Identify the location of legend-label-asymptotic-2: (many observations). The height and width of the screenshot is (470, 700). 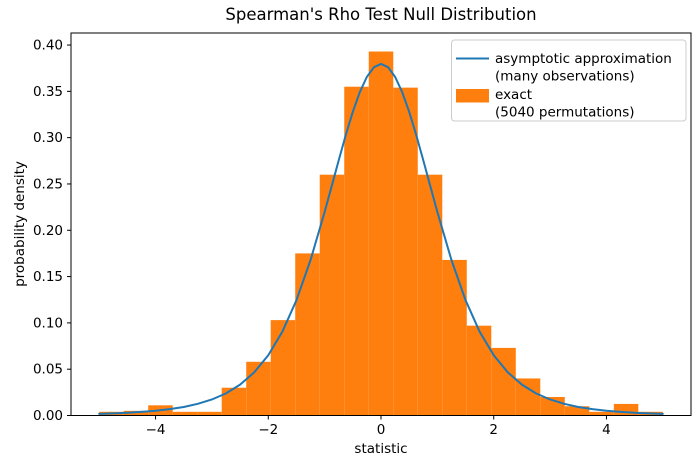
(565, 77).